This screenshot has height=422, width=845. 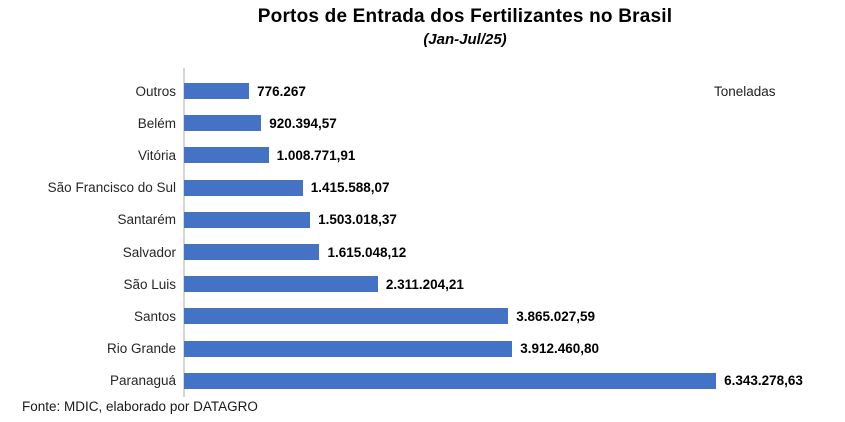 I want to click on bar-row: Salvador 1.615.048,12, so click(x=422, y=252).